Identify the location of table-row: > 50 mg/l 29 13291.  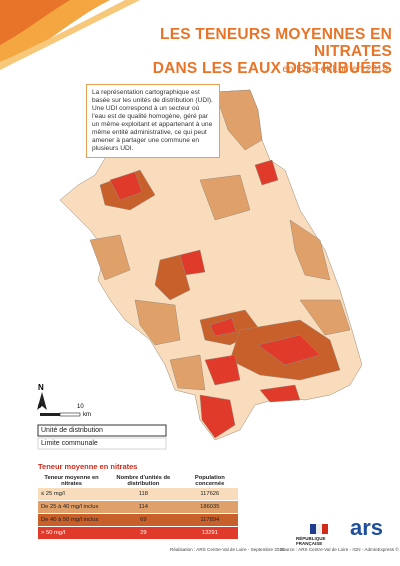
(138, 533).